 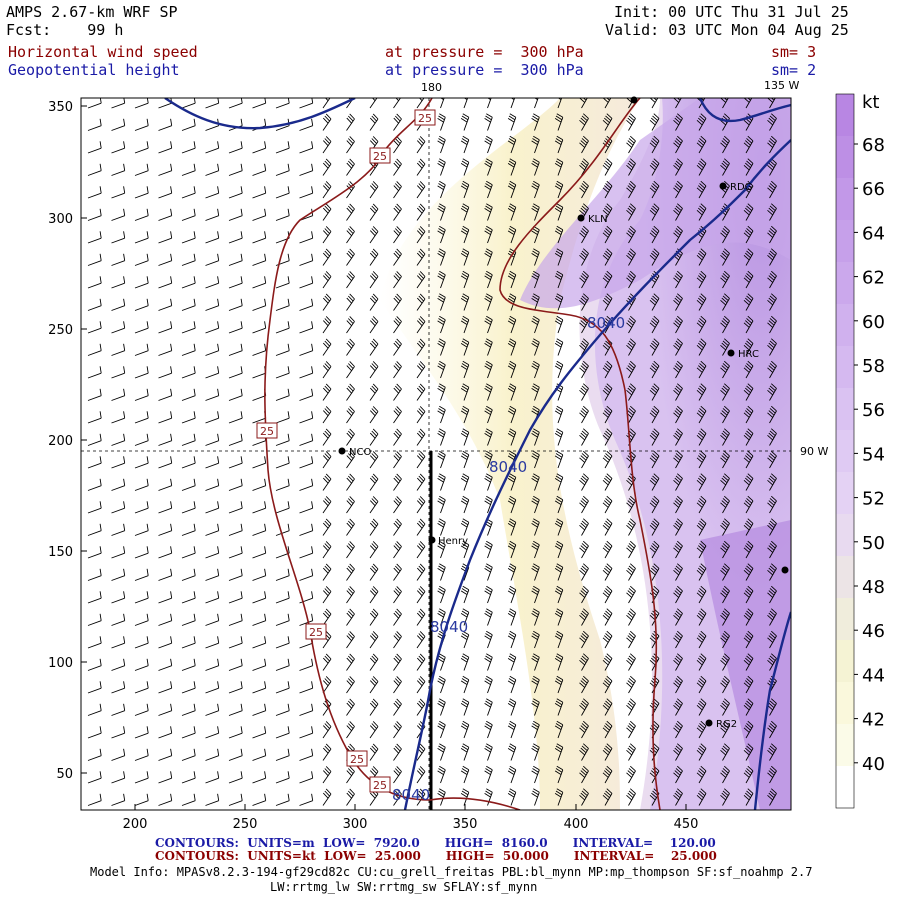 I want to click on field1-name: Horizontal wind speed, so click(x=103, y=52).